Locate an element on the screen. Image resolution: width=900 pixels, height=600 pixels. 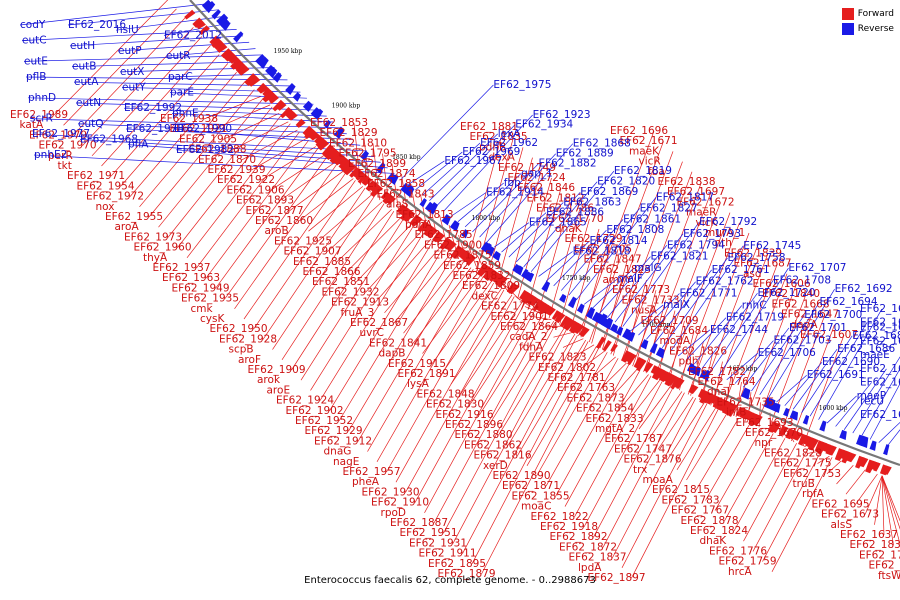
reverse-gene-label: parE is located at coordinates (182, 93).